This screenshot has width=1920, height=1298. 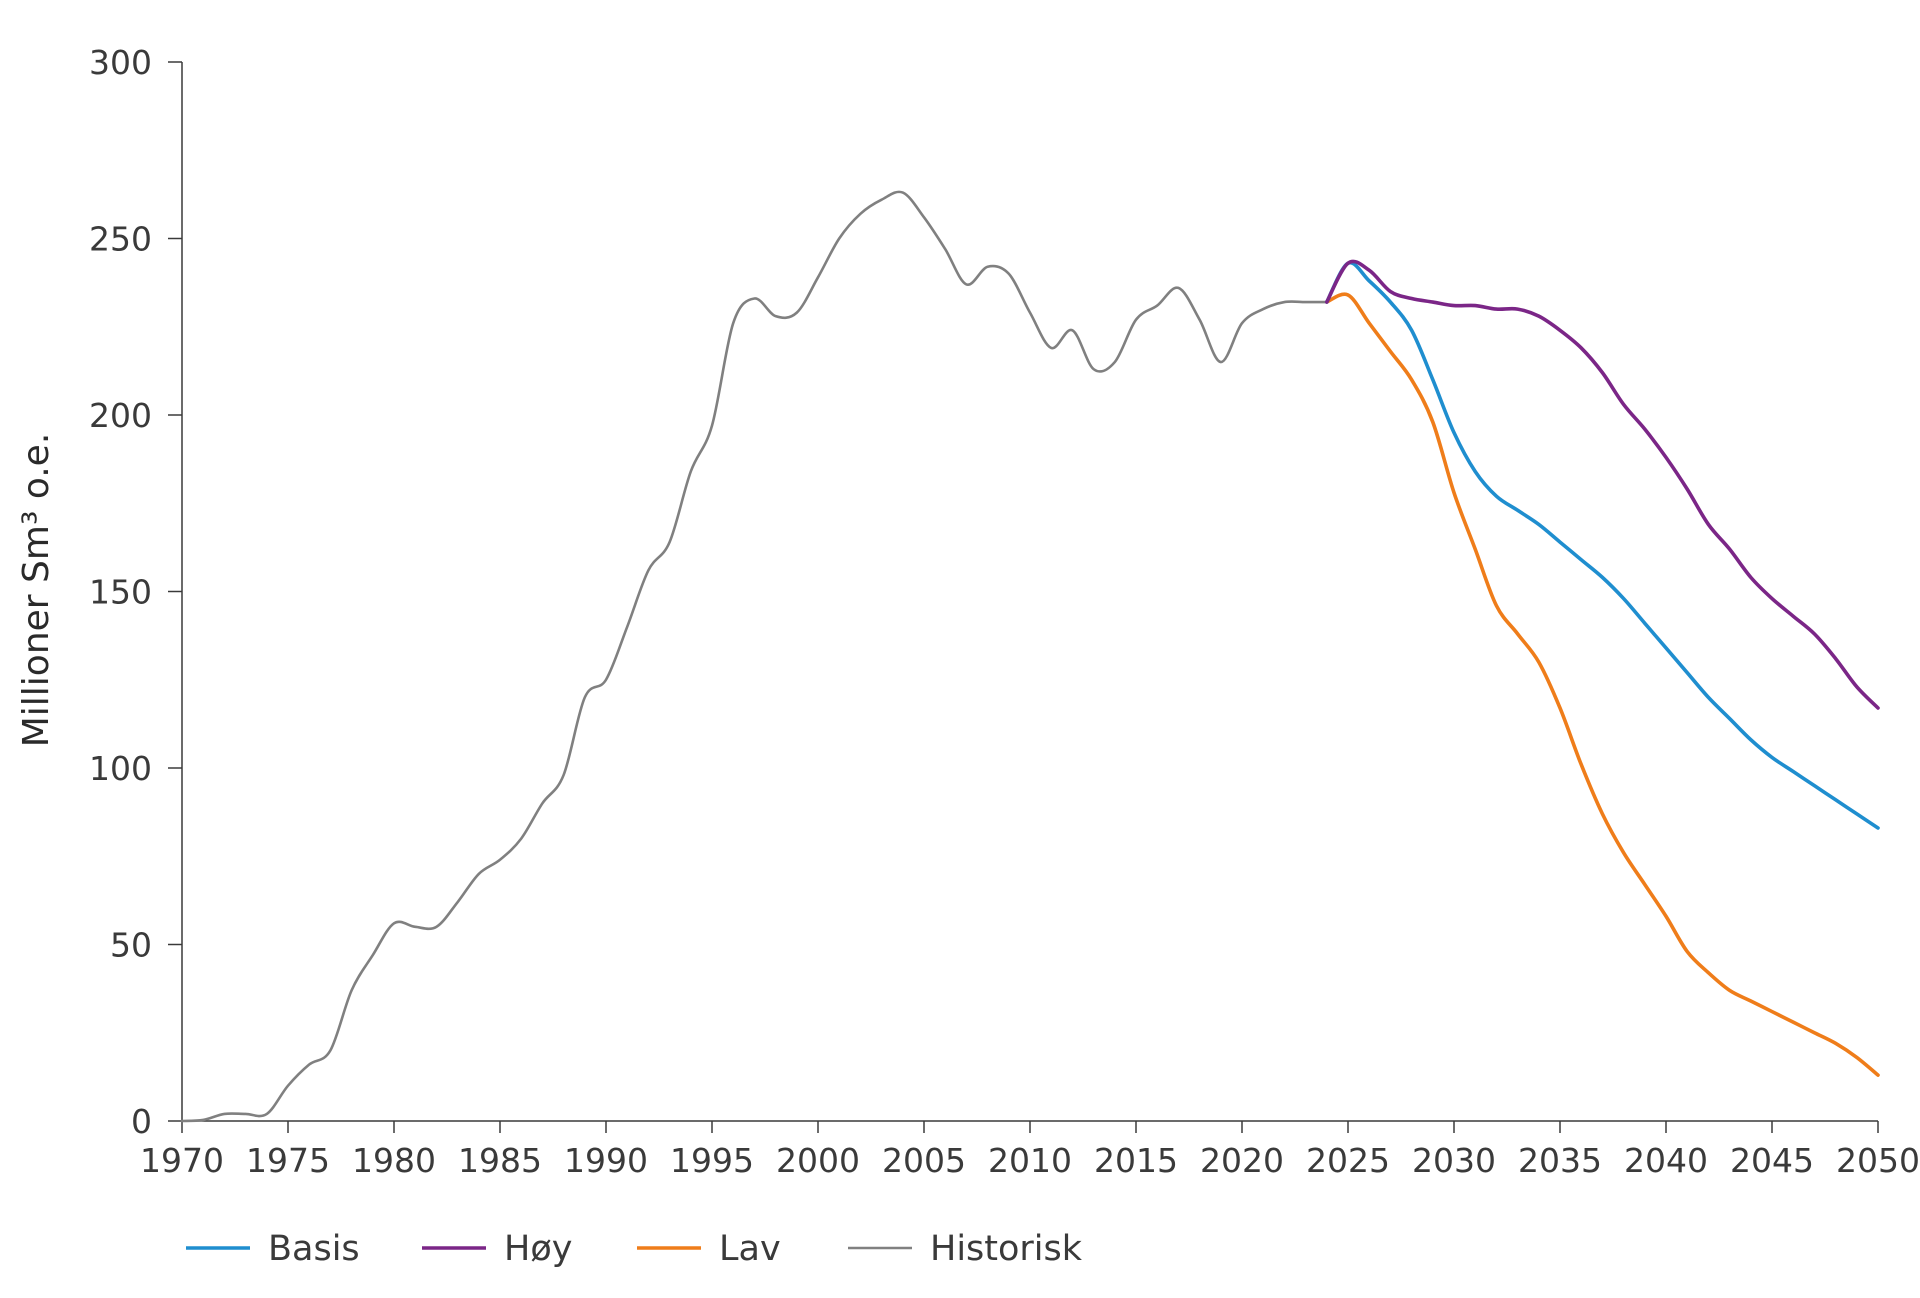 I want to click on y-tick-label: 50, so click(x=131, y=945).